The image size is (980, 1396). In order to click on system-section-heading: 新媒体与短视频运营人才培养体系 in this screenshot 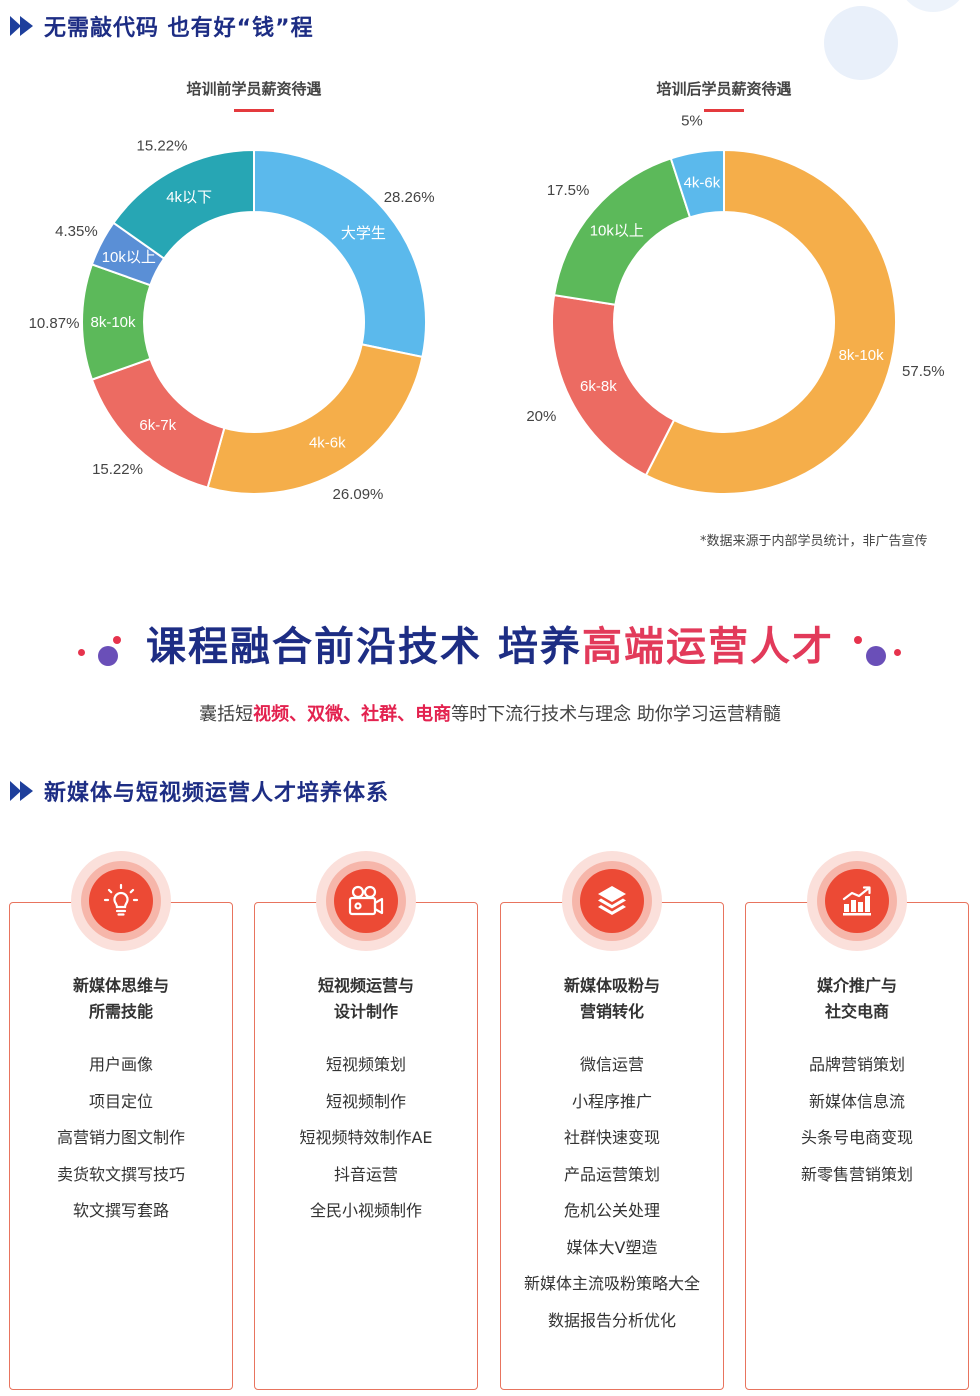, I will do `click(199, 791)`.